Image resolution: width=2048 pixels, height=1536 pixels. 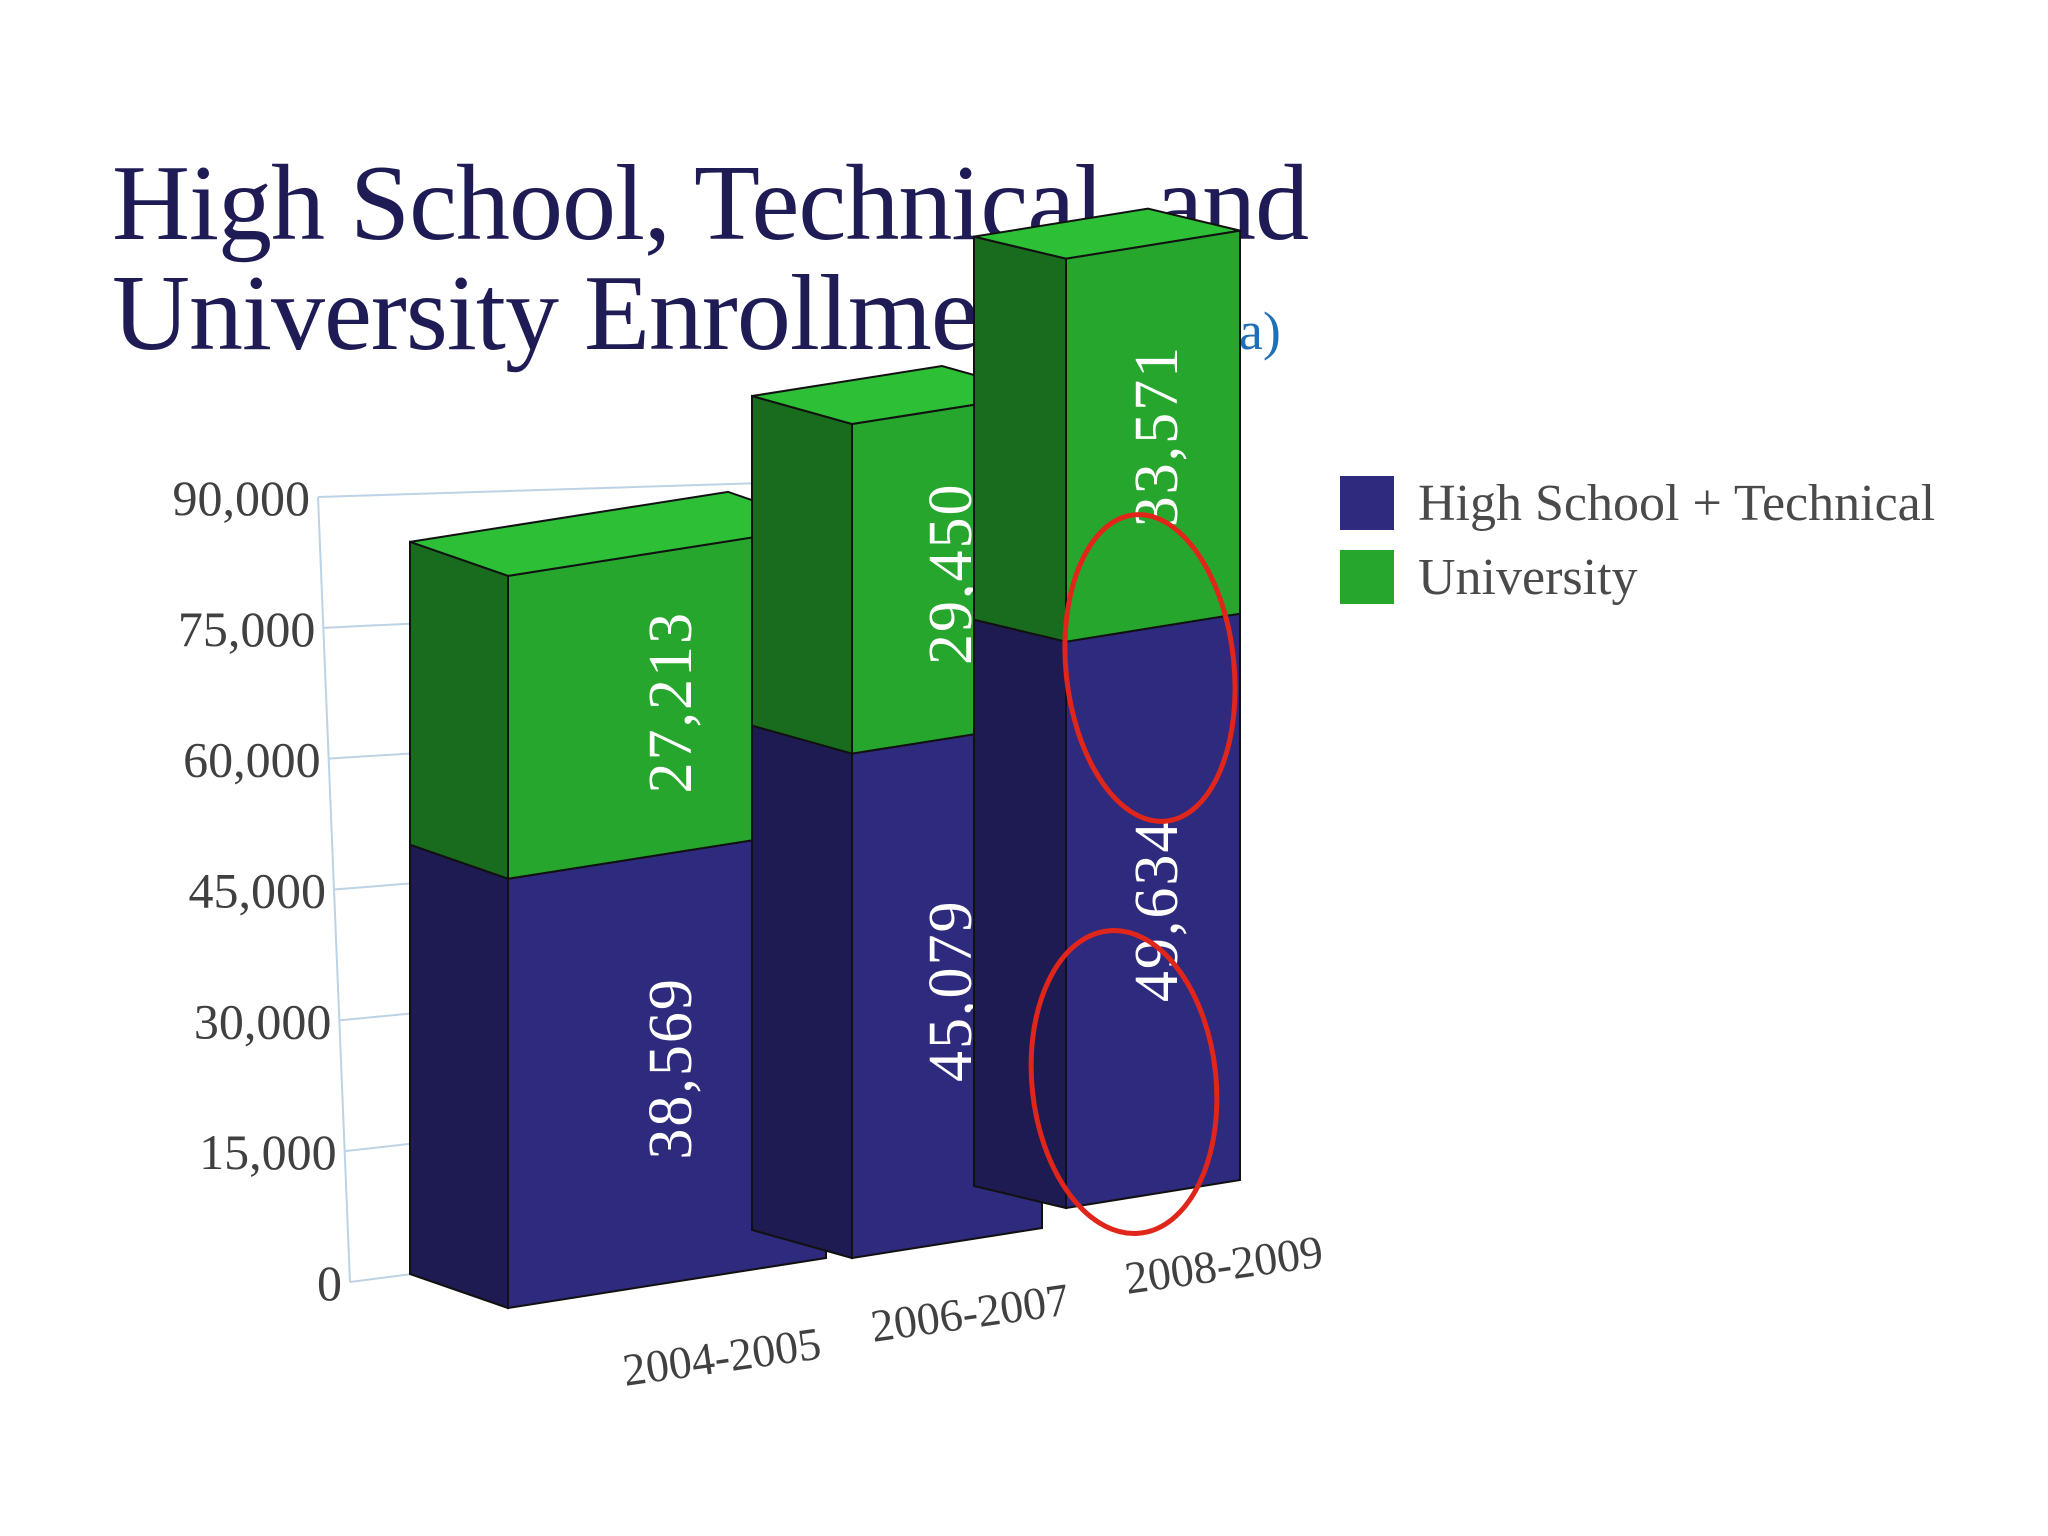 I want to click on legend-item-university: University, so click(x=1637, y=577).